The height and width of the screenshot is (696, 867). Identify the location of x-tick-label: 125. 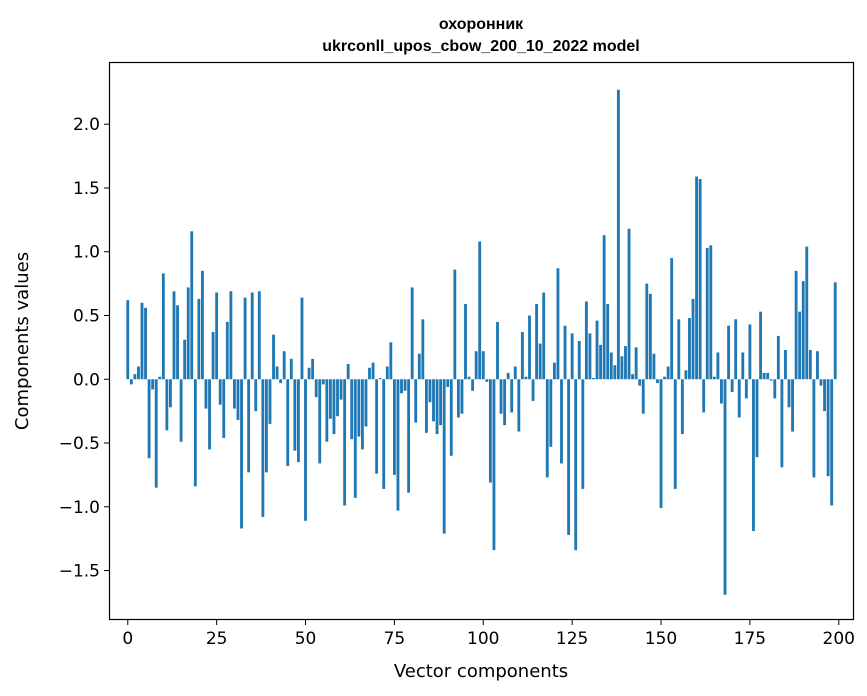
(572, 639).